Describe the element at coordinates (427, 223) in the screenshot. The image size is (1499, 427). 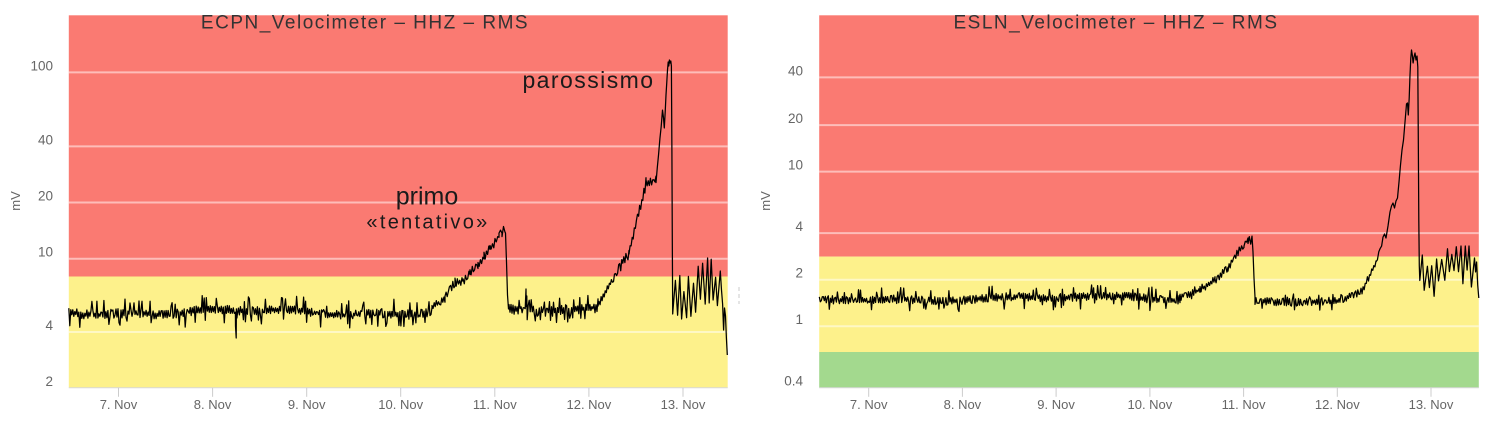
I see `svg-text: «tentativo»` at that location.